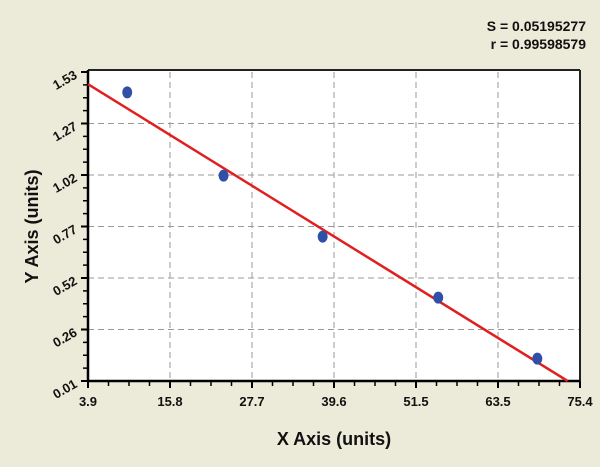 The width and height of the screenshot is (600, 467). I want to click on x-axis-label: X Axis (units), so click(334, 439).